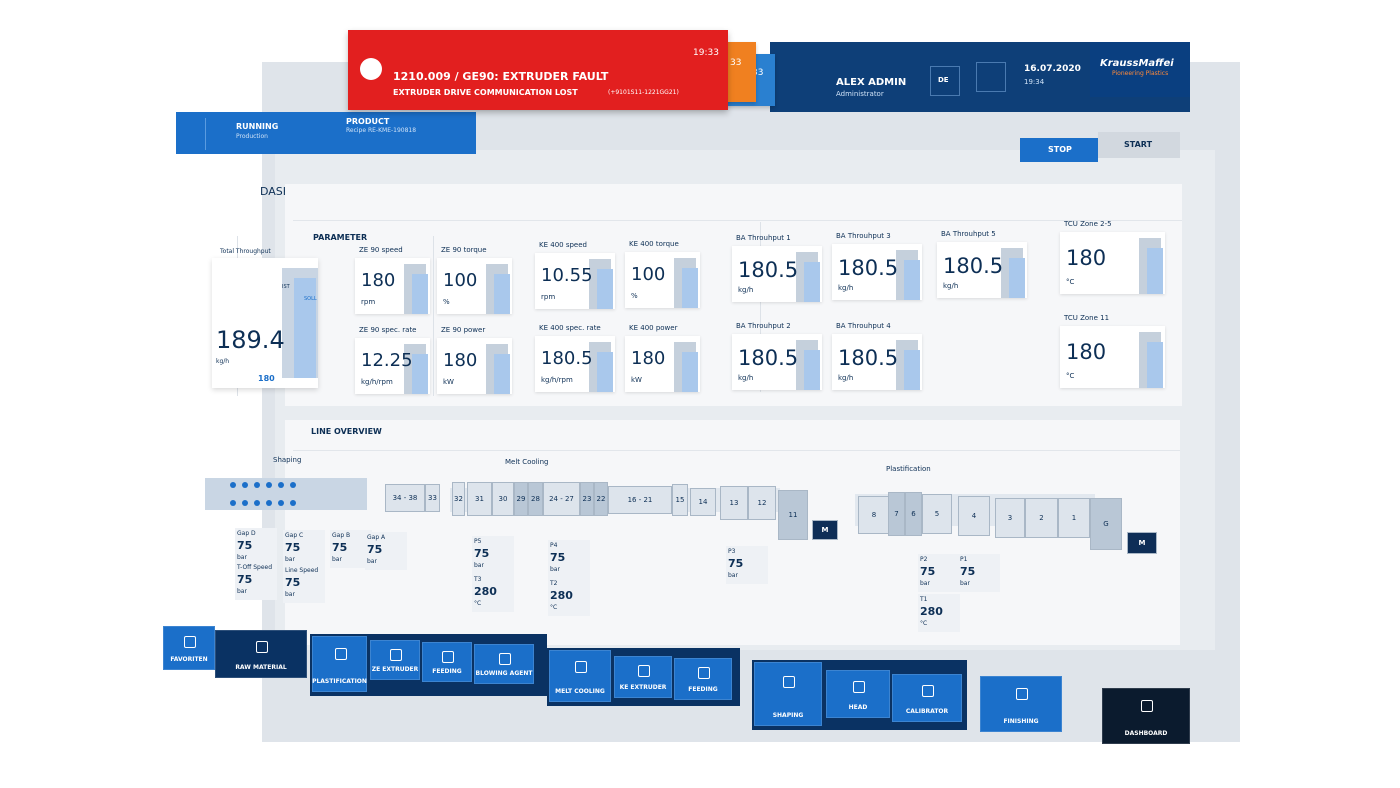 Image resolution: width=1400 pixels, height=788 pixels. What do you see at coordinates (1021, 721) in the screenshot?
I see `nav-label: FINISHING` at bounding box center [1021, 721].